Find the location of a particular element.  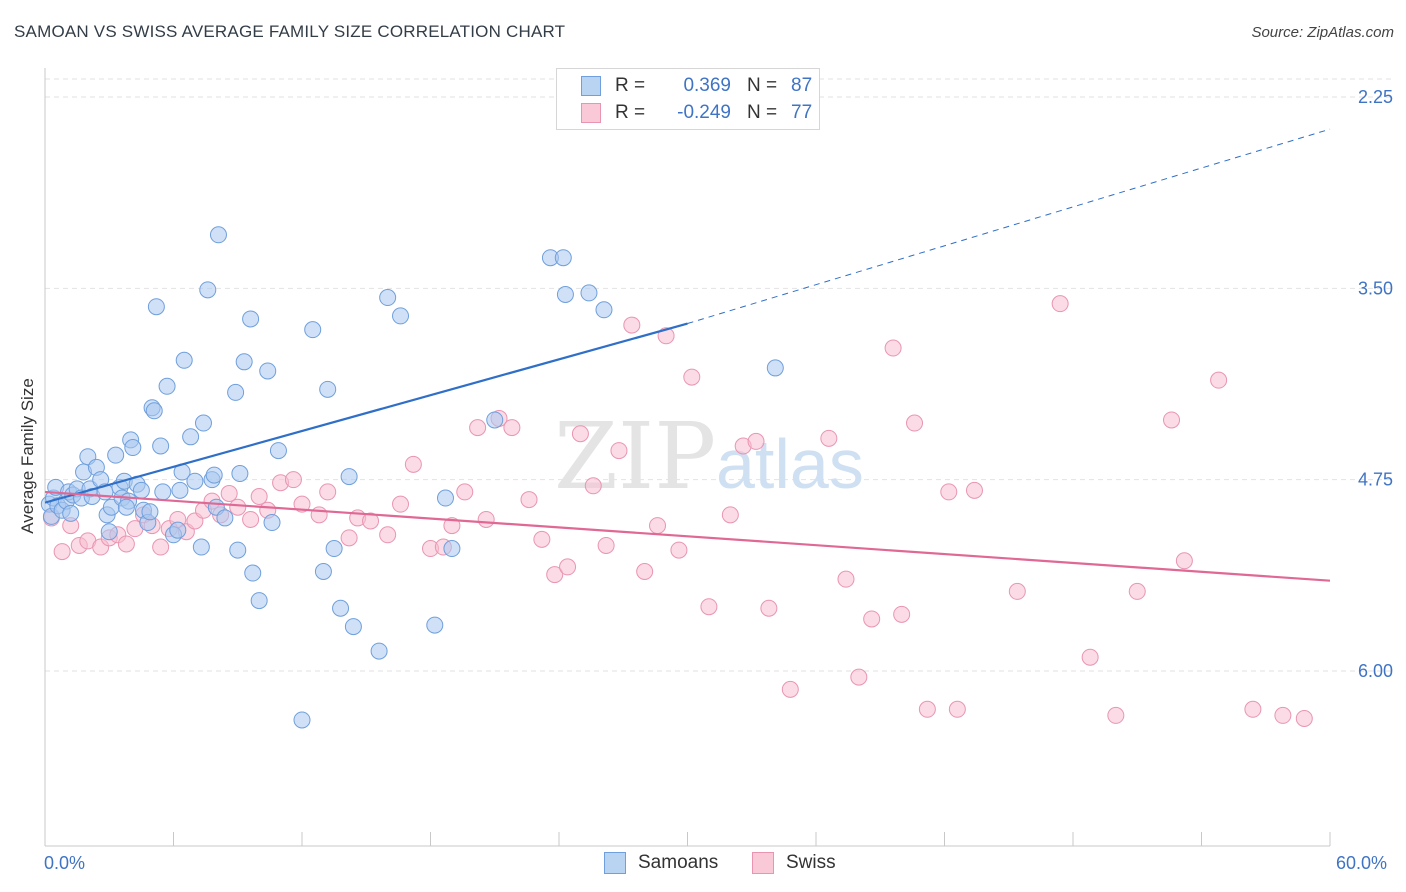

swiss-swatch is located at coordinates (591, 113).